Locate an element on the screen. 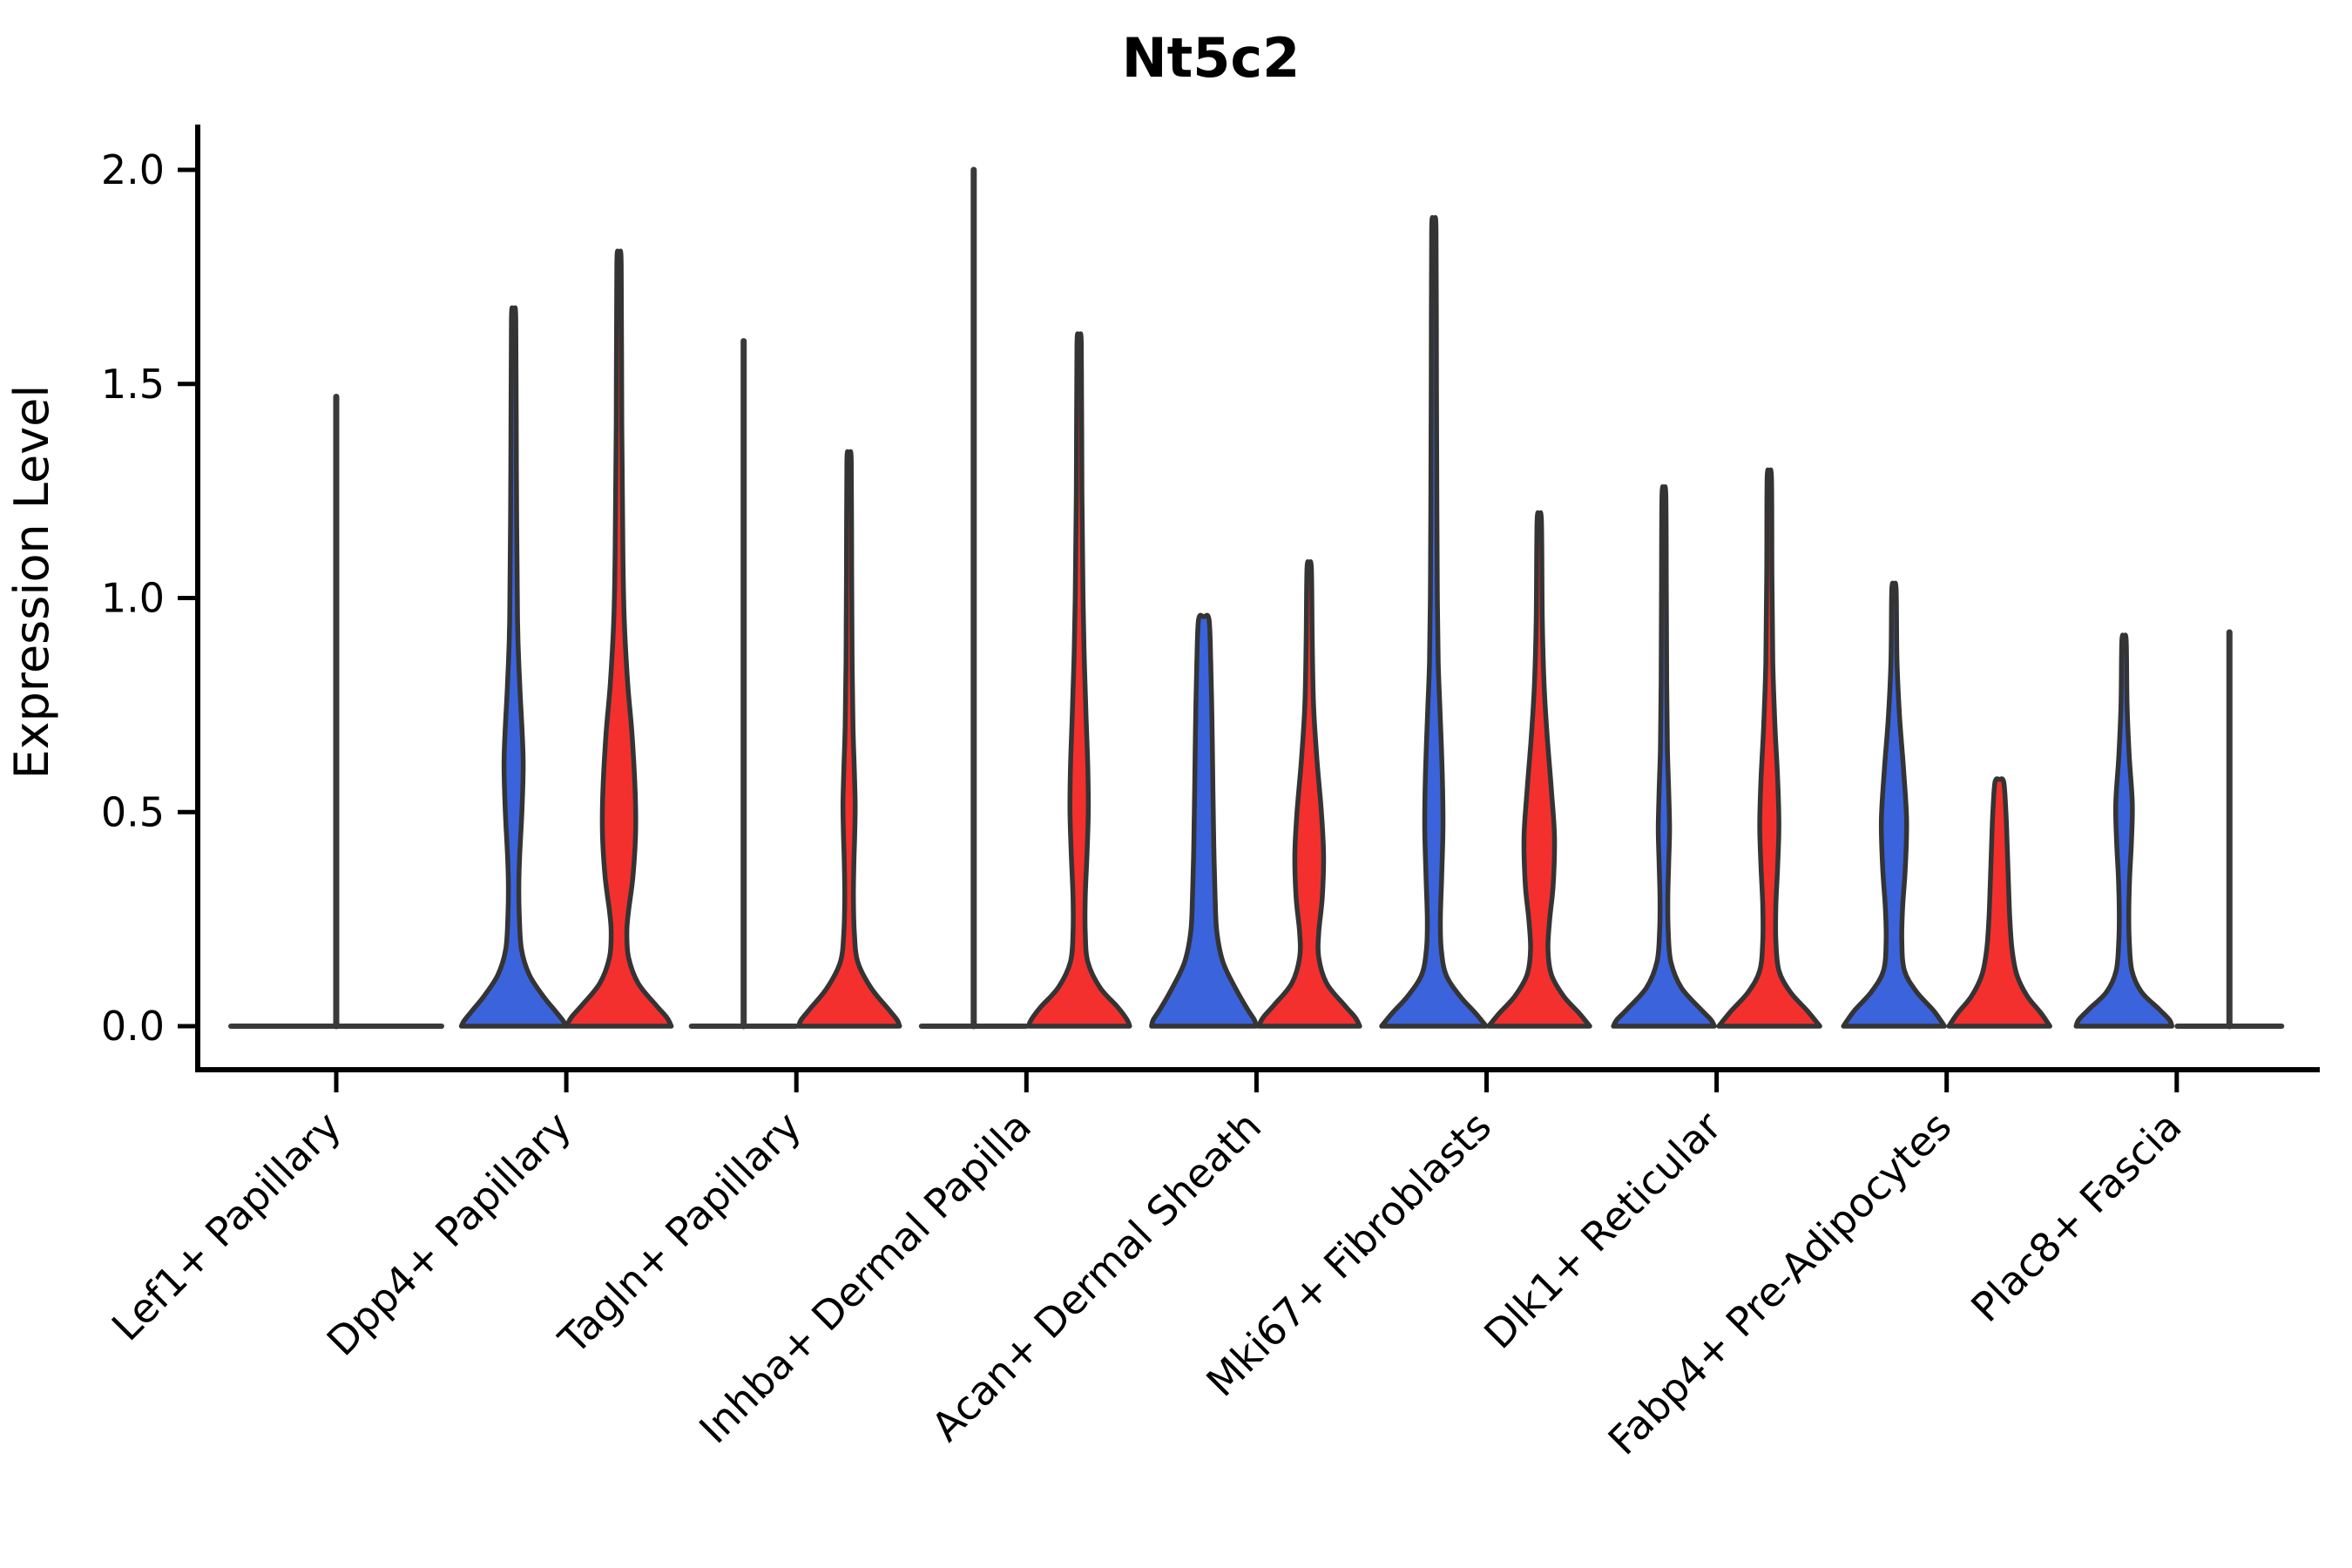 The width and height of the screenshot is (2352, 1568). y-tick-label: 2.0 is located at coordinates (133, 169).